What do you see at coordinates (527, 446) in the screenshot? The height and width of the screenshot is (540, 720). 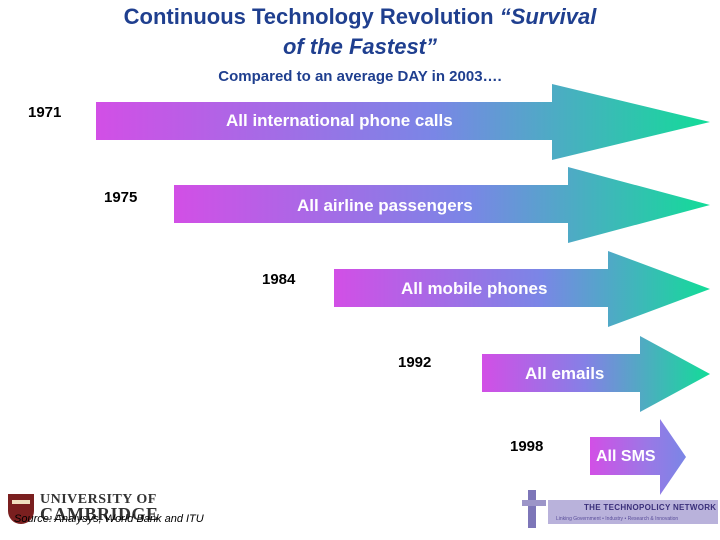 I see `year-1998: 1998` at bounding box center [527, 446].